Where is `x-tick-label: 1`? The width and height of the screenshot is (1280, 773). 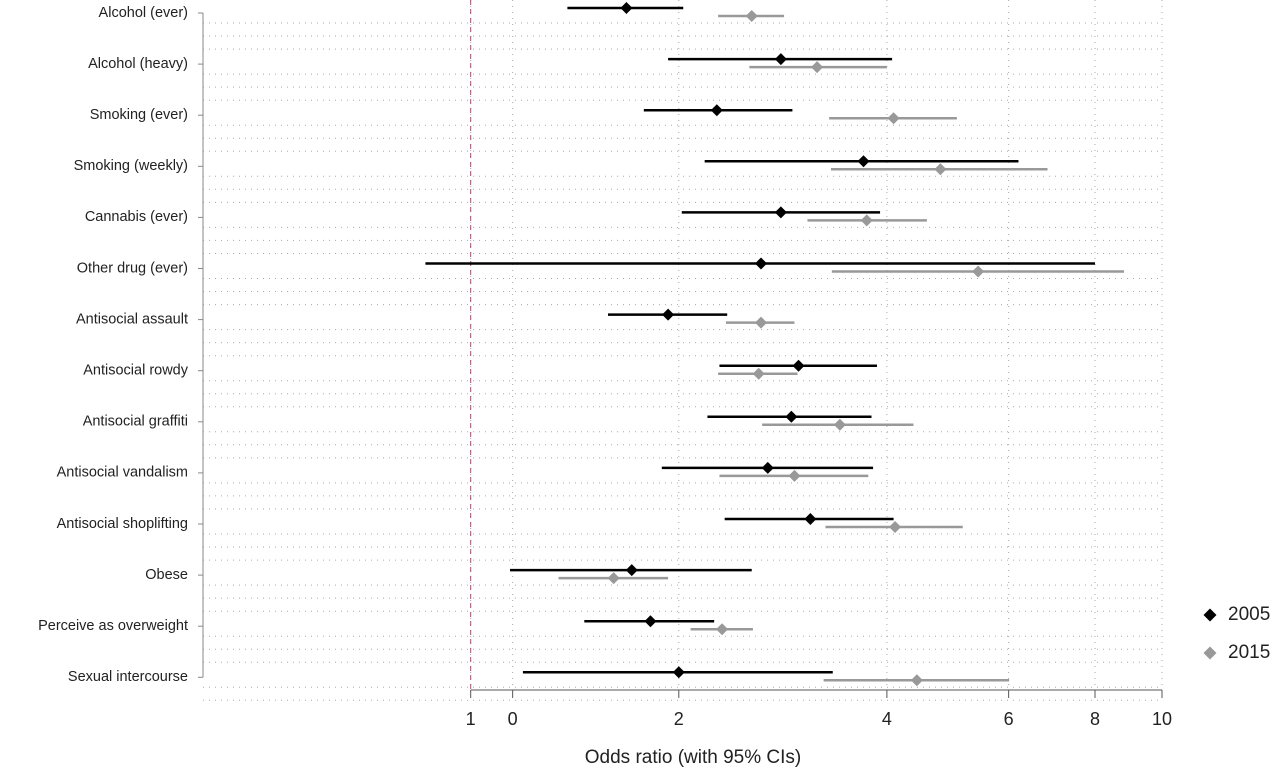
x-tick-label: 1 is located at coordinates (471, 719).